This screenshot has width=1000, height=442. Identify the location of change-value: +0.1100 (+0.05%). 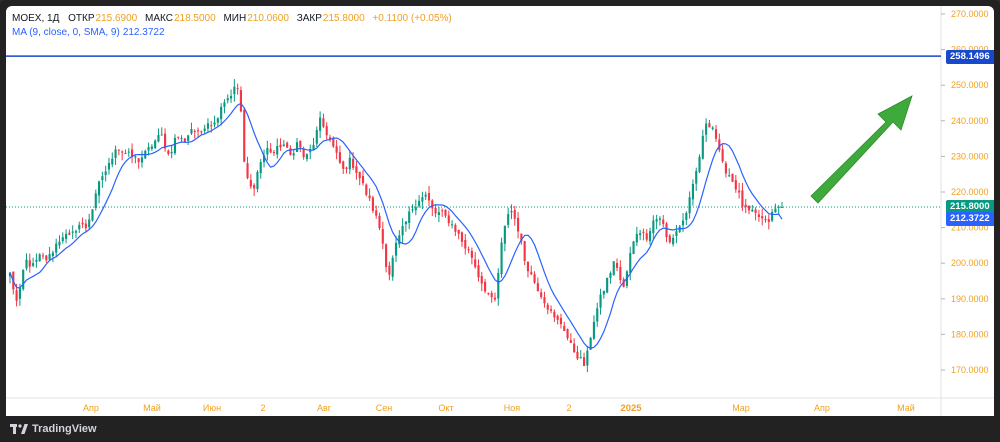
(412, 18).